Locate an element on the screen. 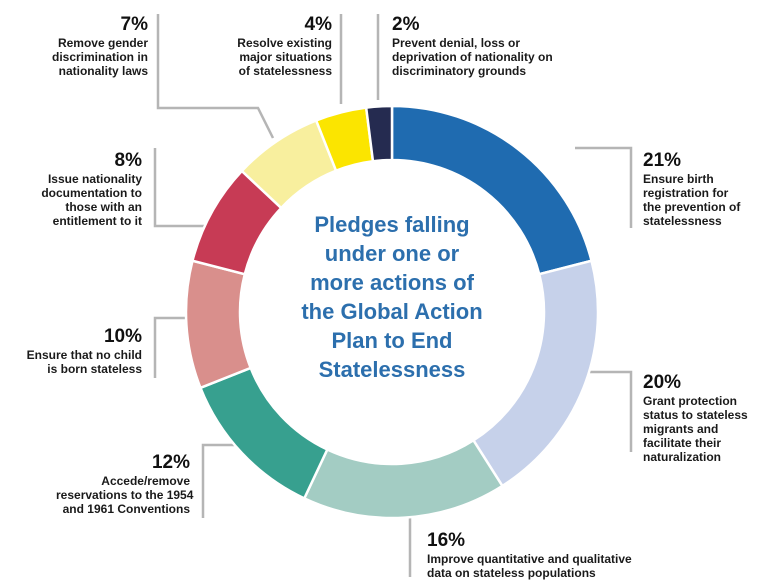 Image resolution: width=763 pixels, height=580 pixels. slice-description-line: nationality laws is located at coordinates (103, 71).